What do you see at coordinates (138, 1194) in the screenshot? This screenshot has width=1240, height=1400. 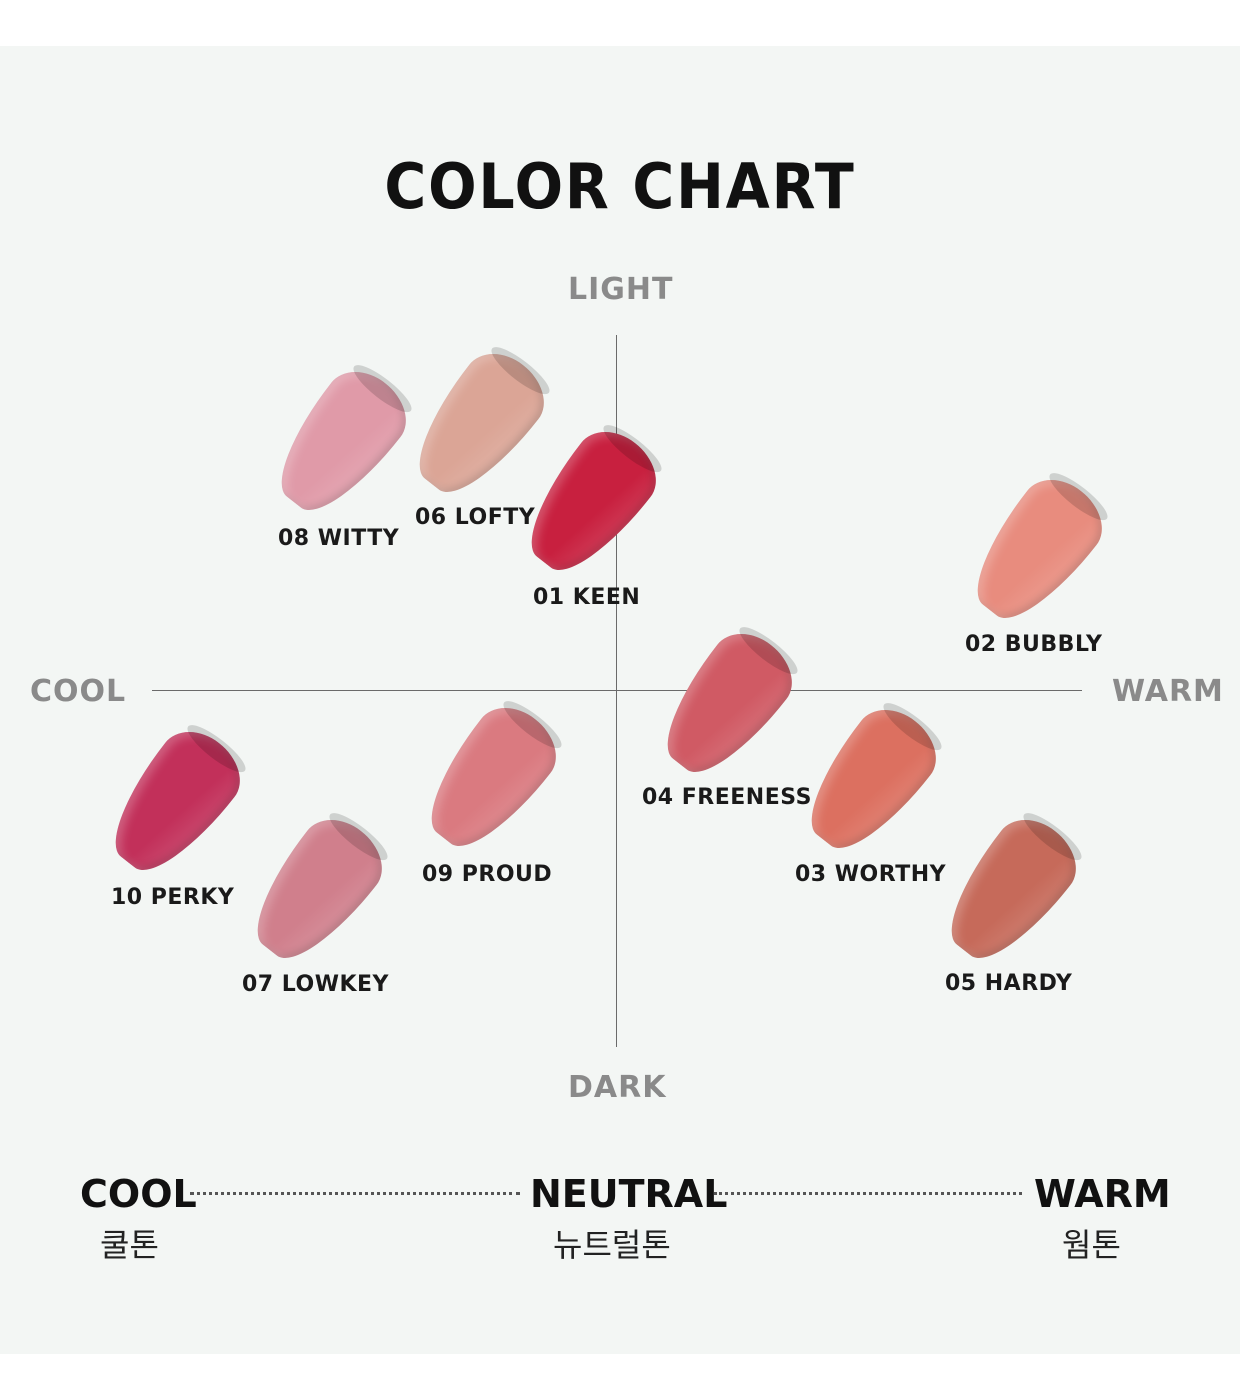 I see `scale-cool: COOL` at bounding box center [138, 1194].